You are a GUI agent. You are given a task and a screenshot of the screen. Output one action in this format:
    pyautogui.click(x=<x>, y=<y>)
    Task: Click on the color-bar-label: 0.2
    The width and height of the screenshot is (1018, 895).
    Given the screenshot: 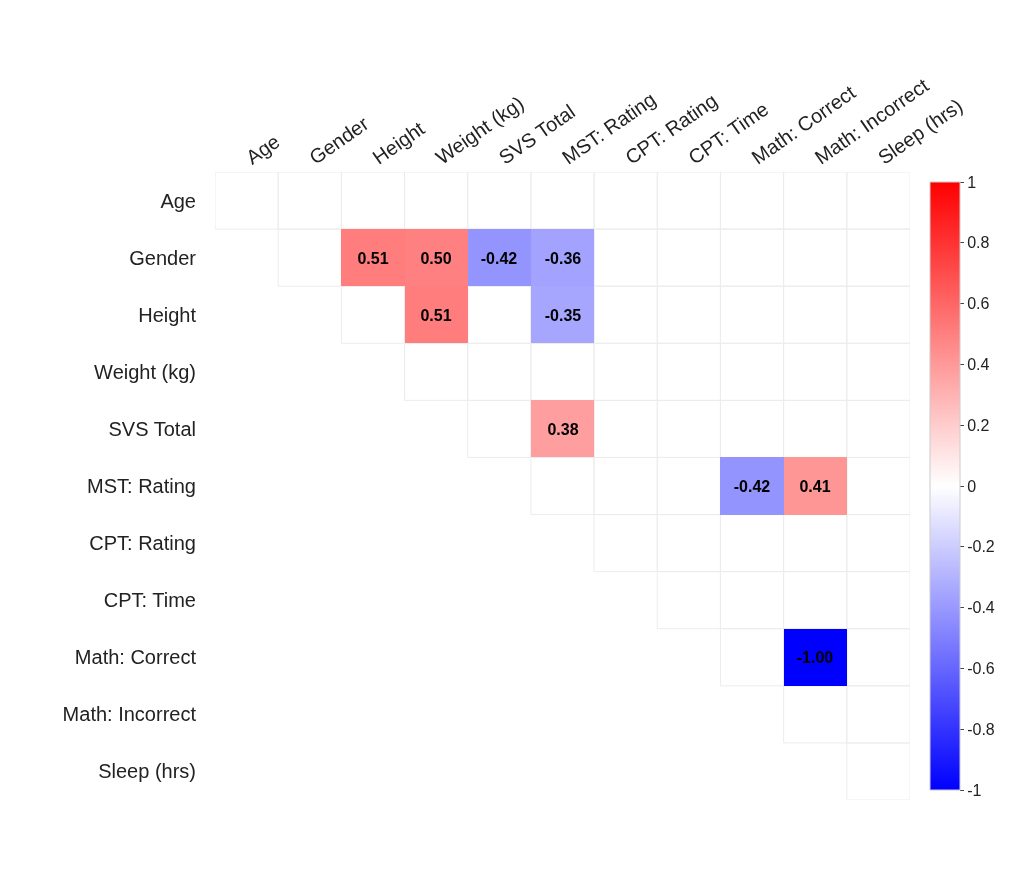 What is the action you would take?
    pyautogui.click(x=978, y=425)
    